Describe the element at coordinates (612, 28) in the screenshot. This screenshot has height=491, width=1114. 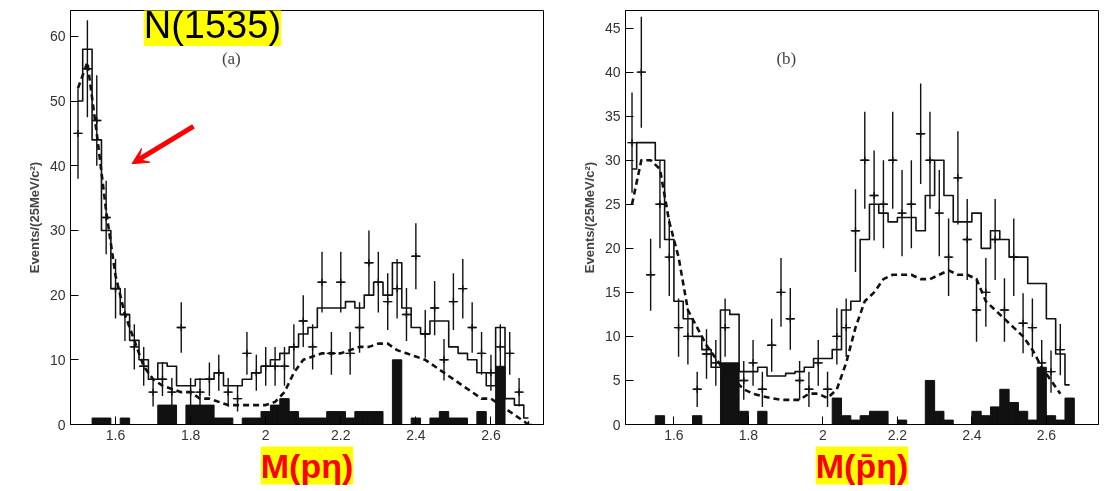
I see `y-tick-label: 45` at that location.